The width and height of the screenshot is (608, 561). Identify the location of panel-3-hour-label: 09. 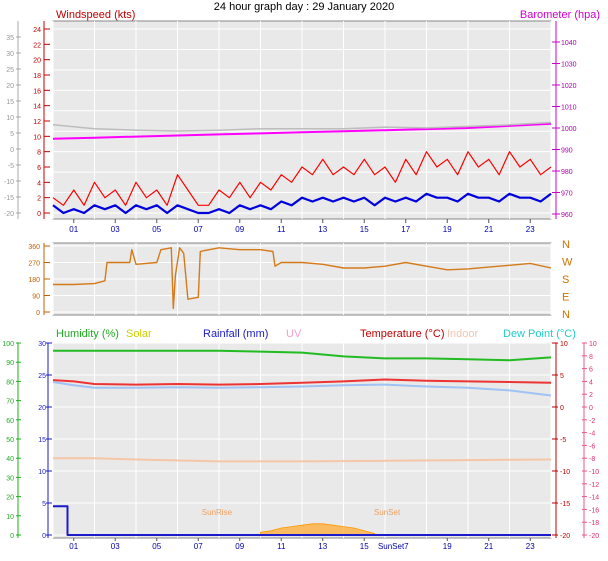
(239, 546).